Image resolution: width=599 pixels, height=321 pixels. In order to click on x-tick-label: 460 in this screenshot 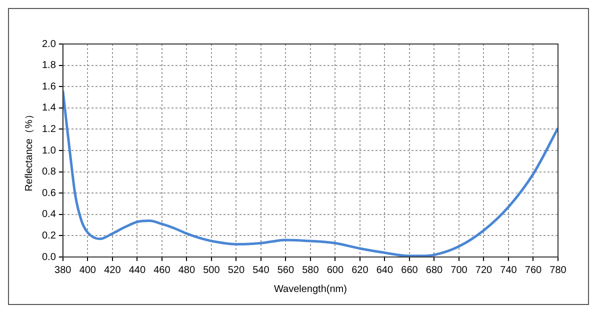, I will do `click(162, 270)`.